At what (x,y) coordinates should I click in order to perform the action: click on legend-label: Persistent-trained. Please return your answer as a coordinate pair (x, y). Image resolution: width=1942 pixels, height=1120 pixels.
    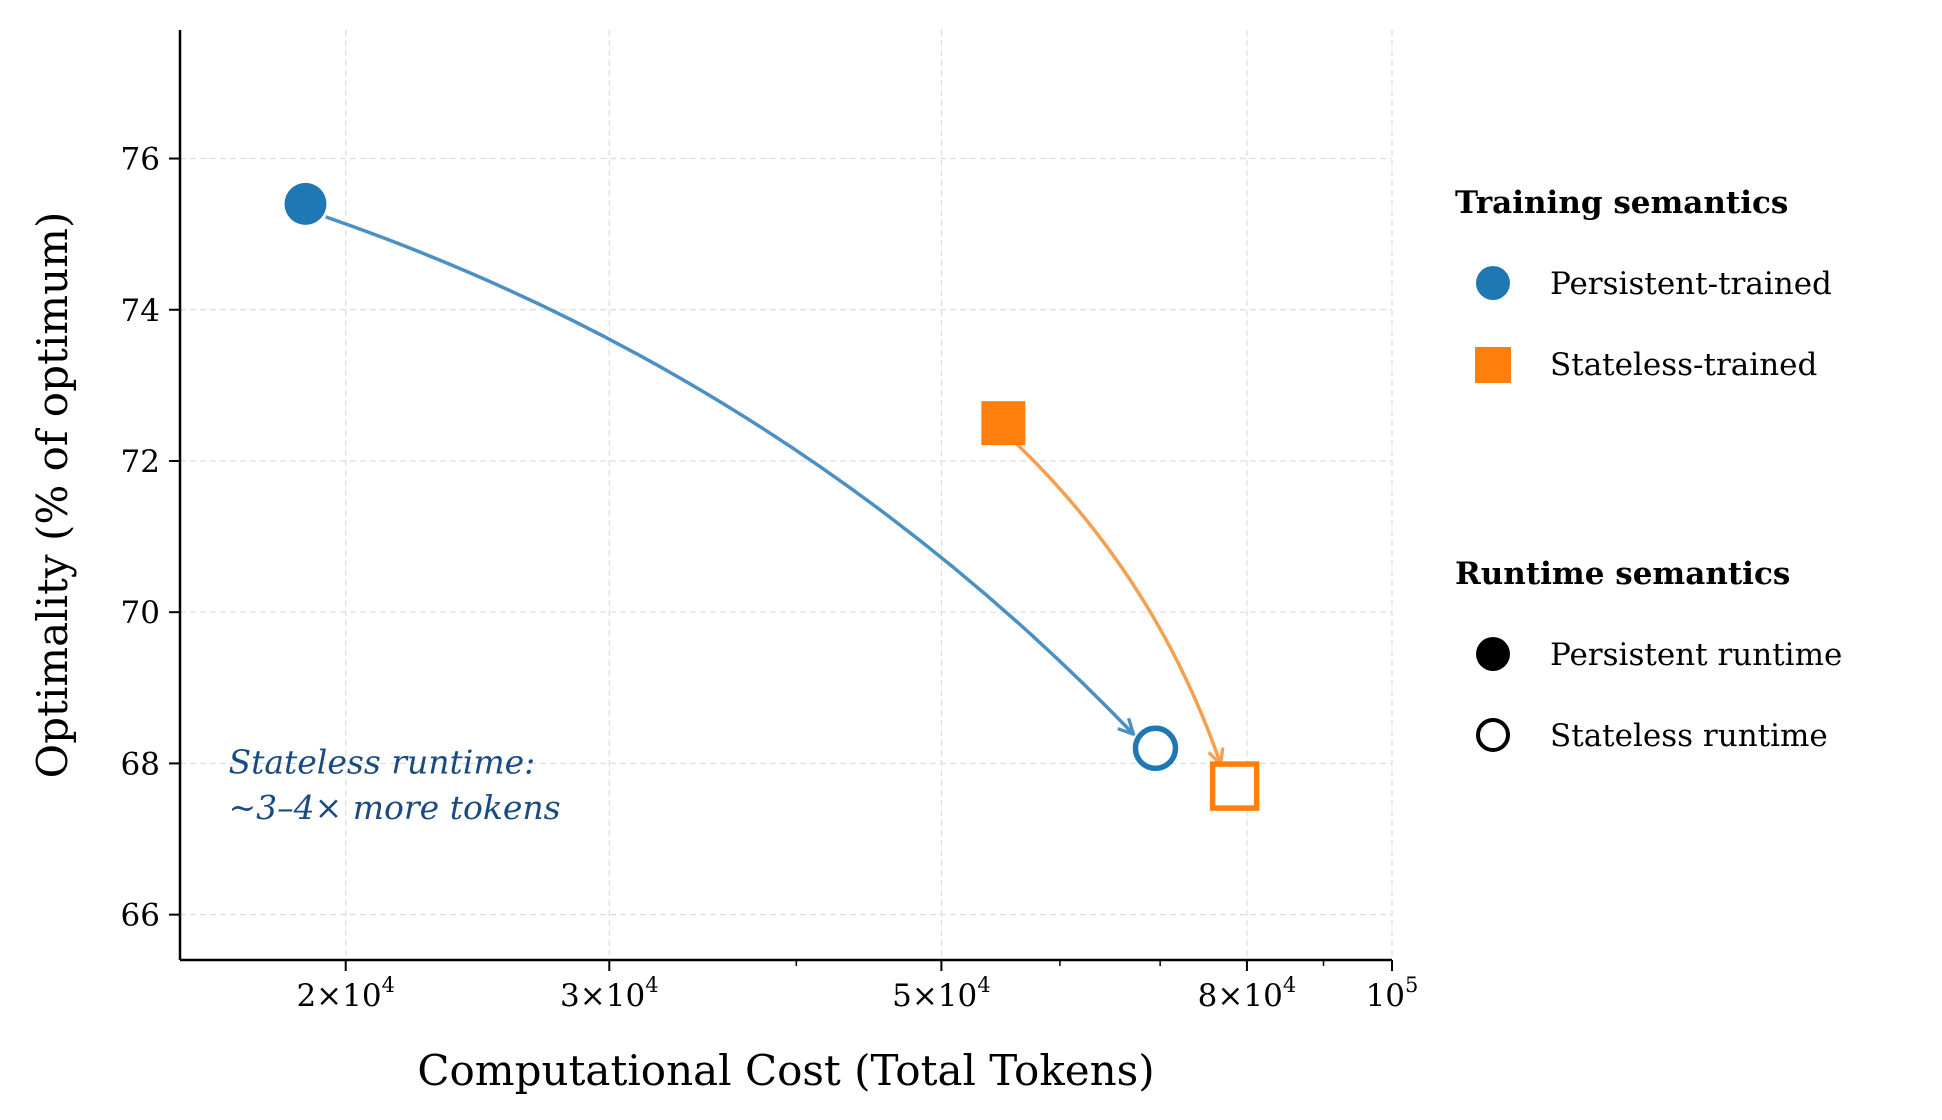
    Looking at the image, I should click on (1691, 284).